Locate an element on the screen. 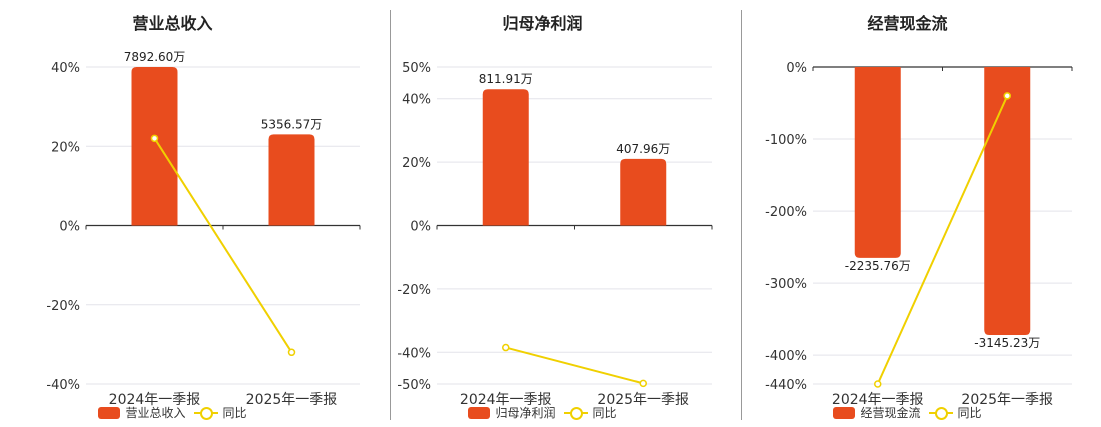 The height and width of the screenshot is (427, 1101). legend-item-bar: 经营现金流 is located at coordinates (877, 412).